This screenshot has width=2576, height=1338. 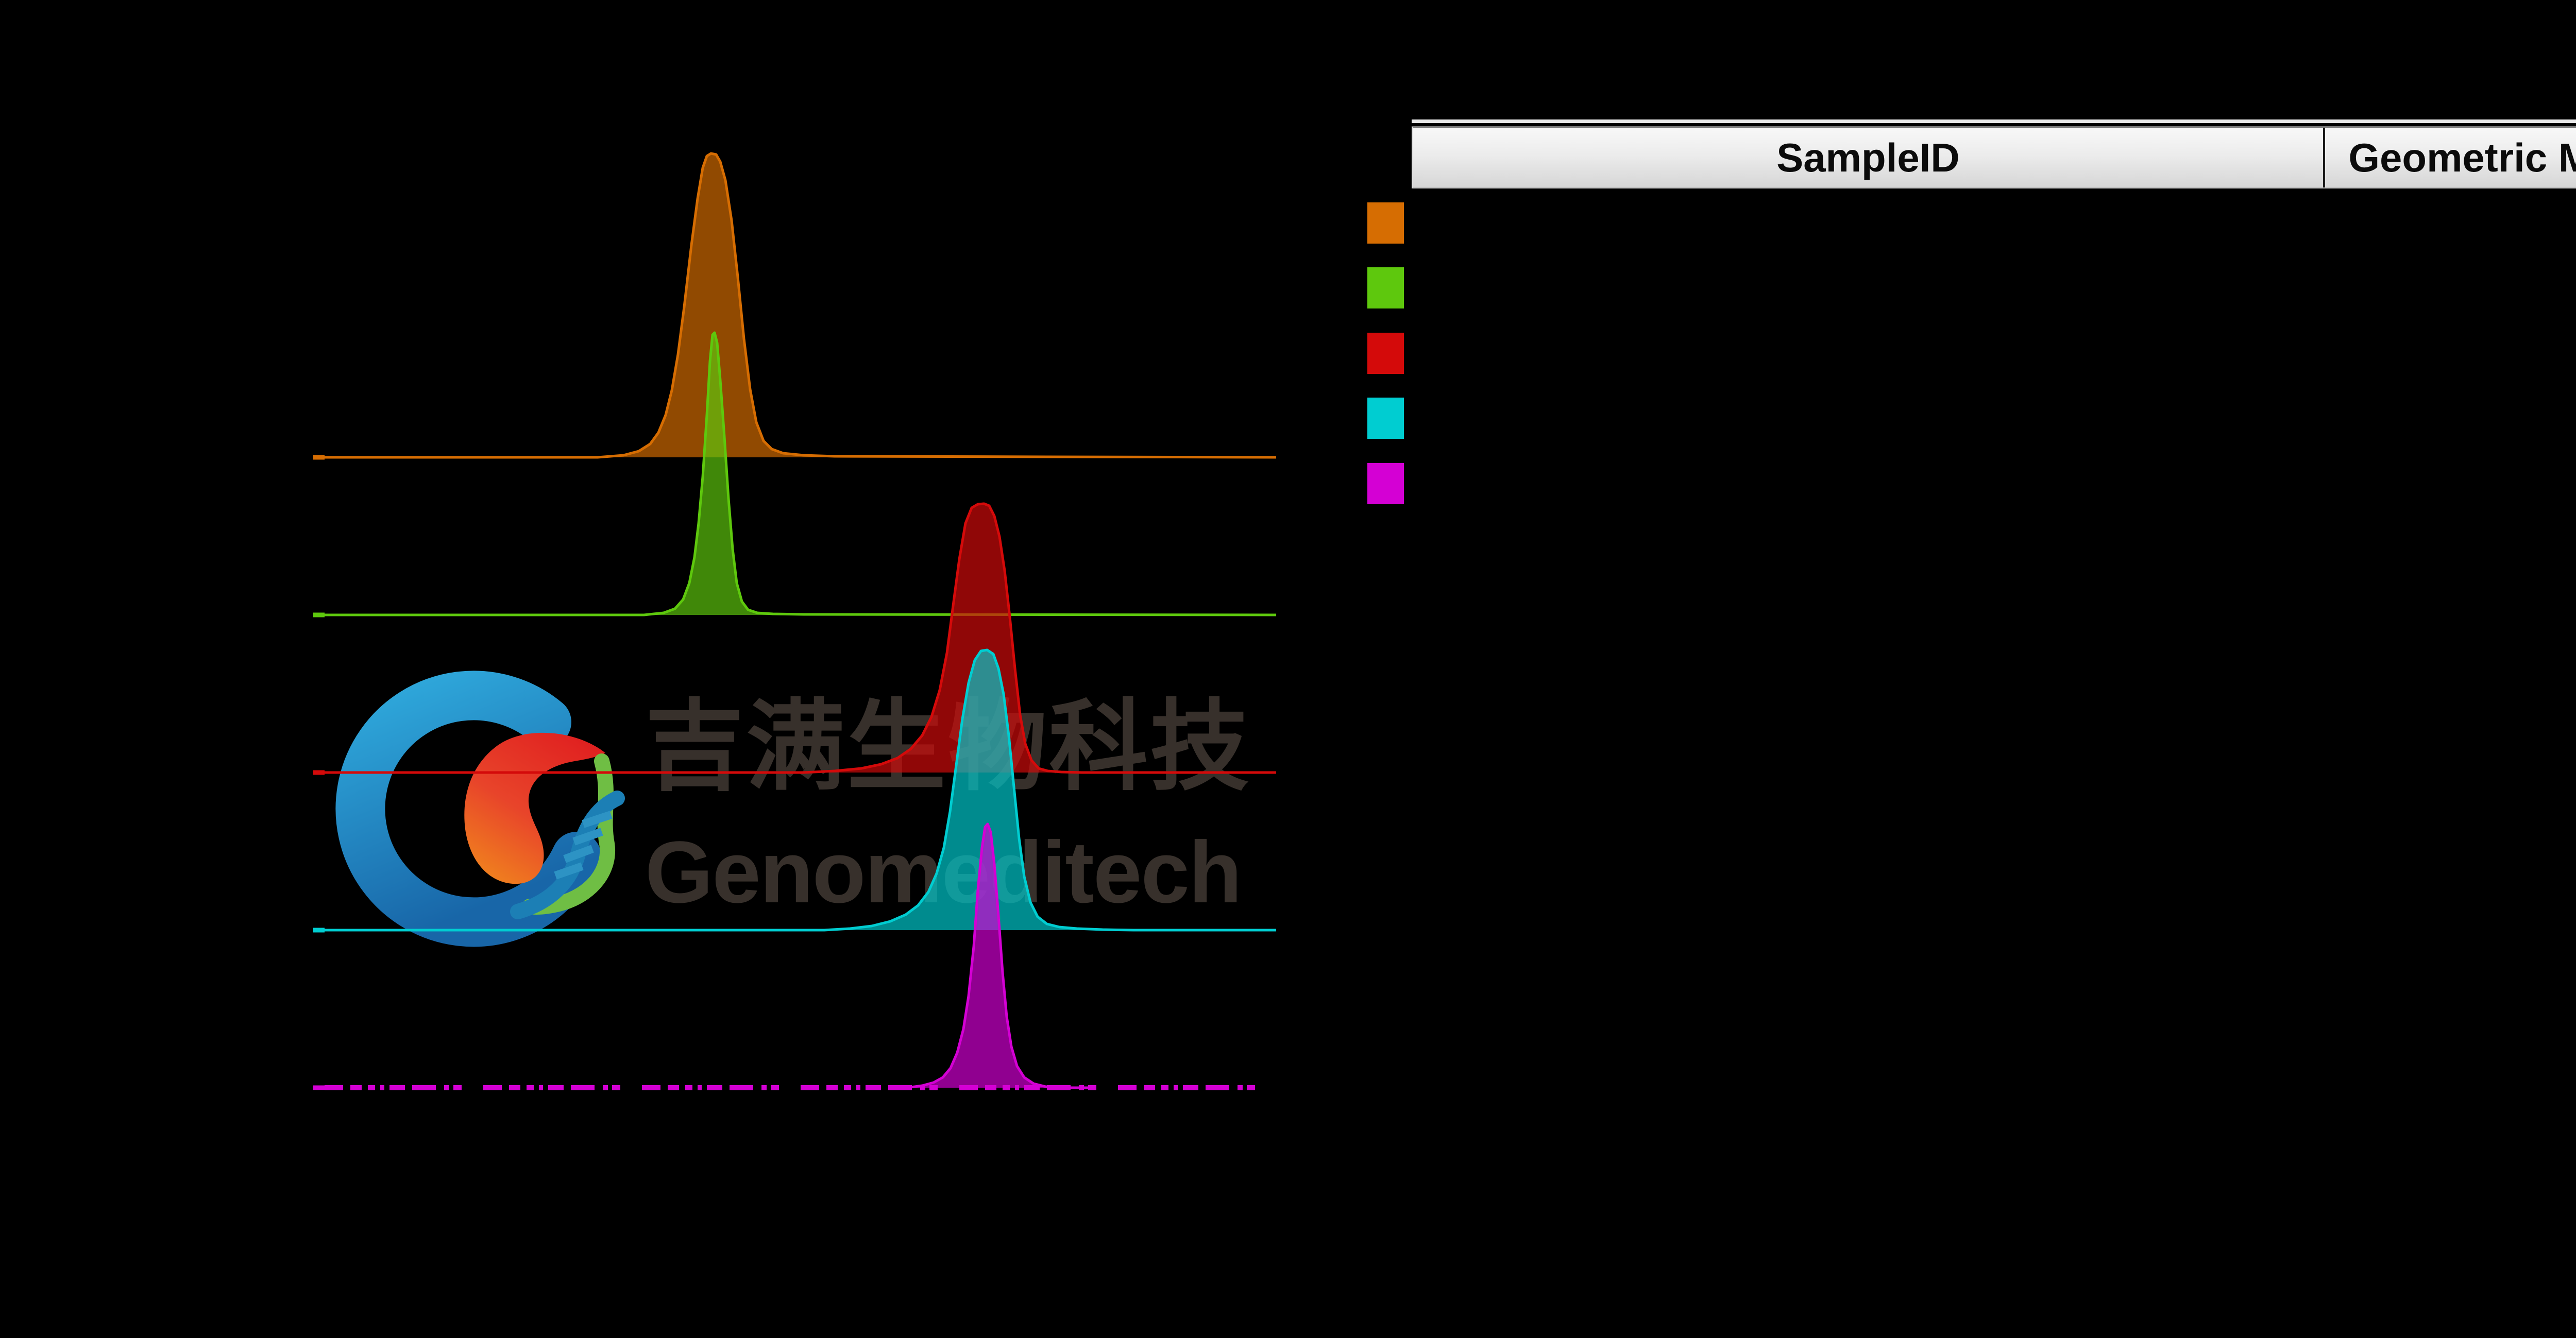 What do you see at coordinates (583, 845) in the screenshot?
I see `logo-dna-rungs` at bounding box center [583, 845].